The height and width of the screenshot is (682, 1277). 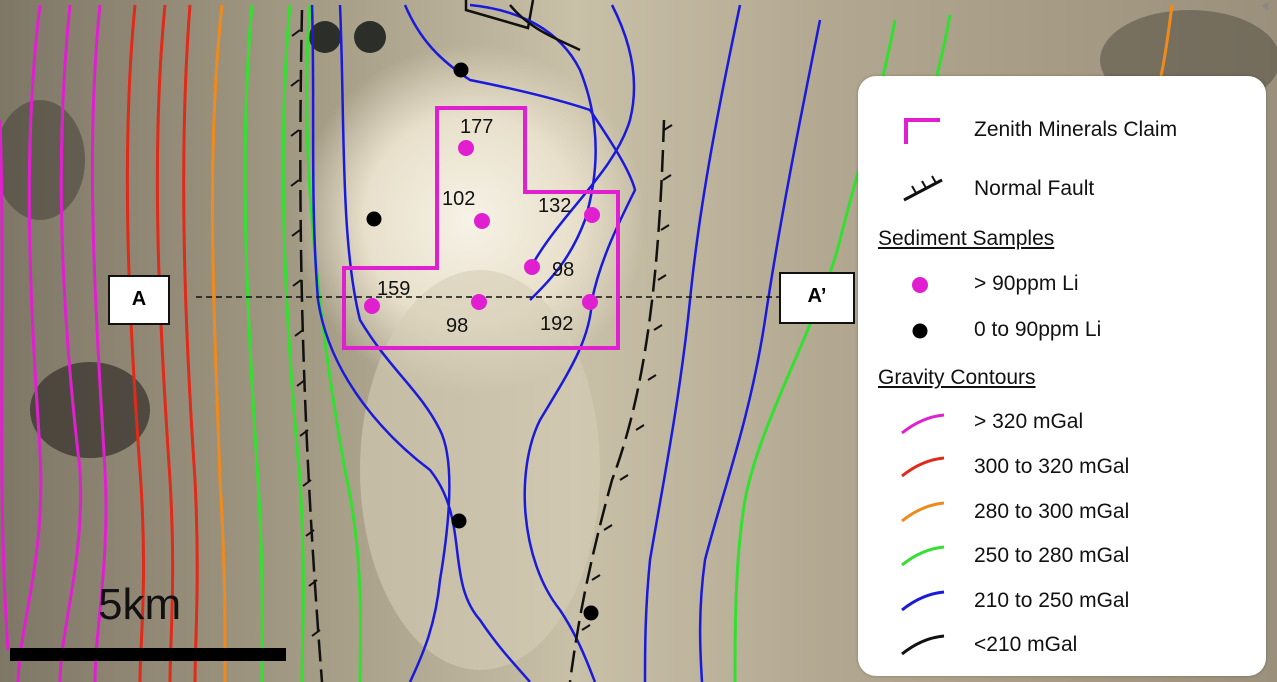 I want to click on claim-legend-icon, so click(x=922, y=131).